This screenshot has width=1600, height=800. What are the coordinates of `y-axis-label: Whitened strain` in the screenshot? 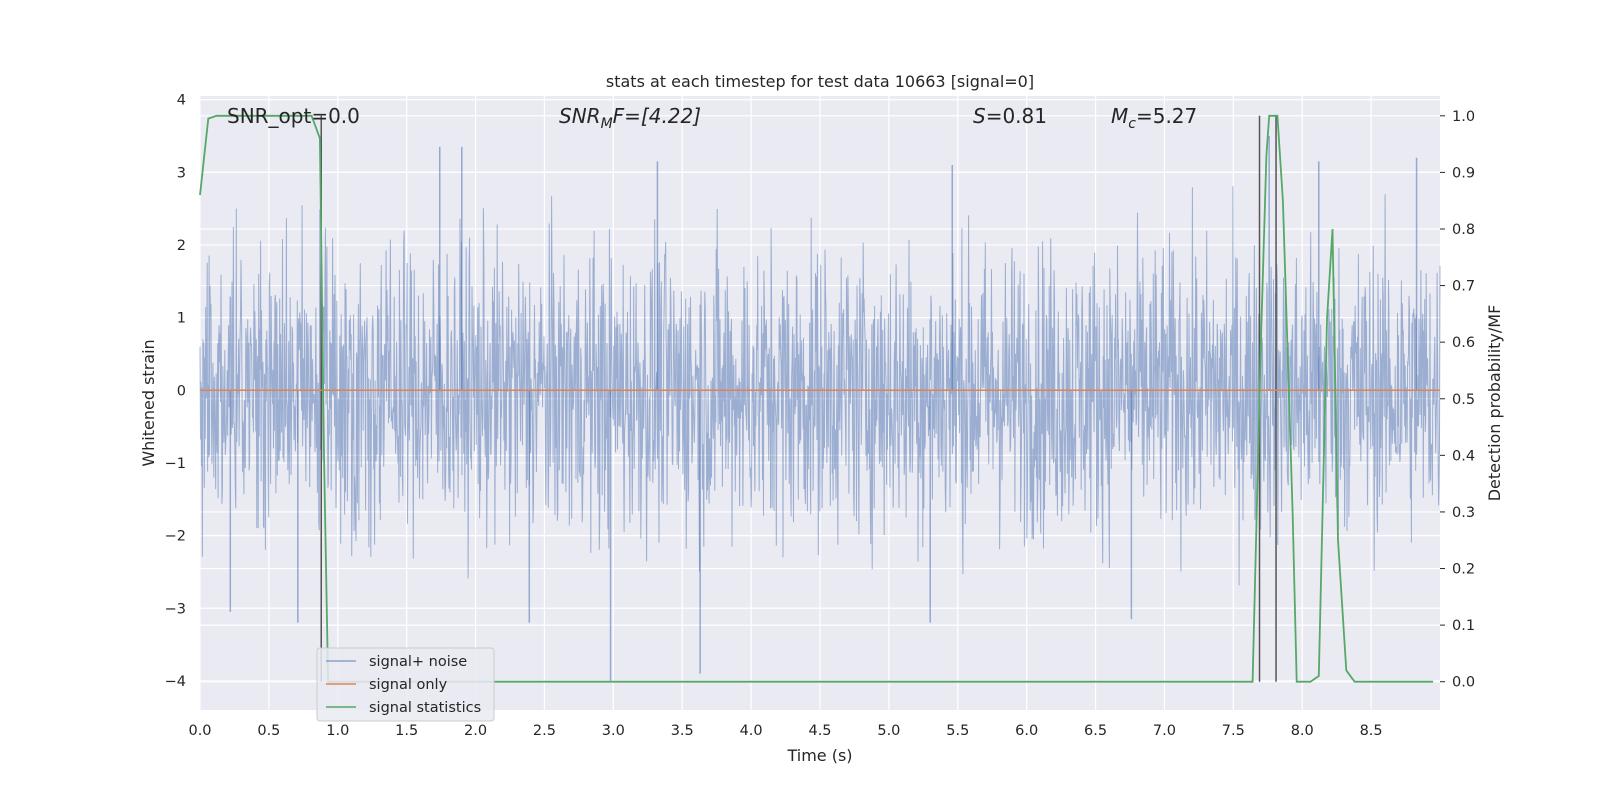 It's located at (148, 402).